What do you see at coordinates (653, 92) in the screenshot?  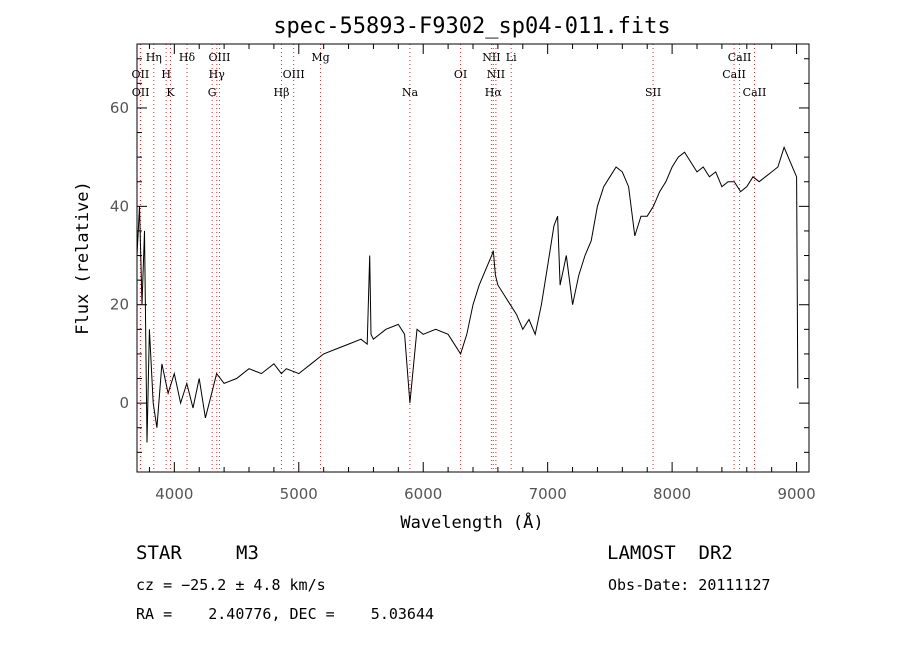 I see `line-marker-label: SII` at bounding box center [653, 92].